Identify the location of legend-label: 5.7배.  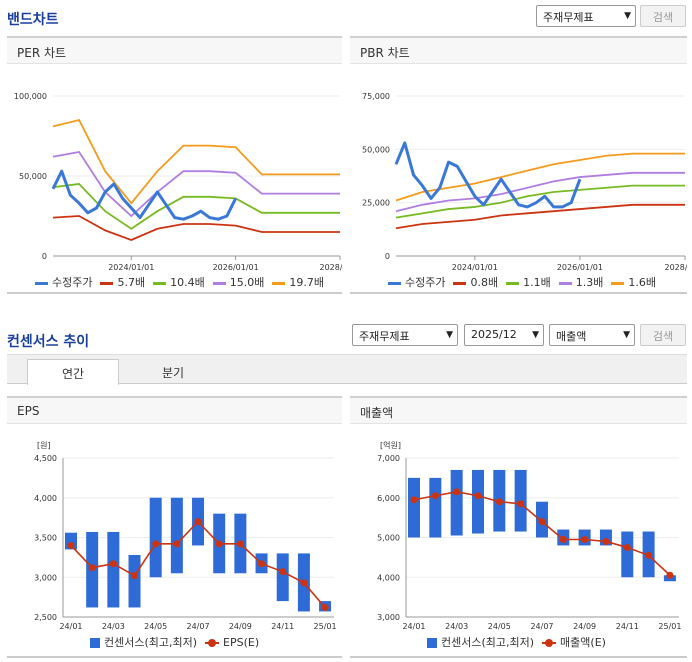
(131, 282).